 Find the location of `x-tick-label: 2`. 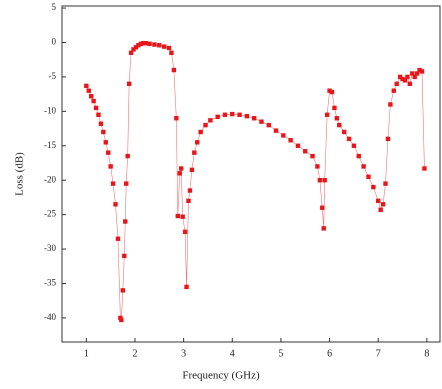

x-tick-label: 2 is located at coordinates (134, 353).